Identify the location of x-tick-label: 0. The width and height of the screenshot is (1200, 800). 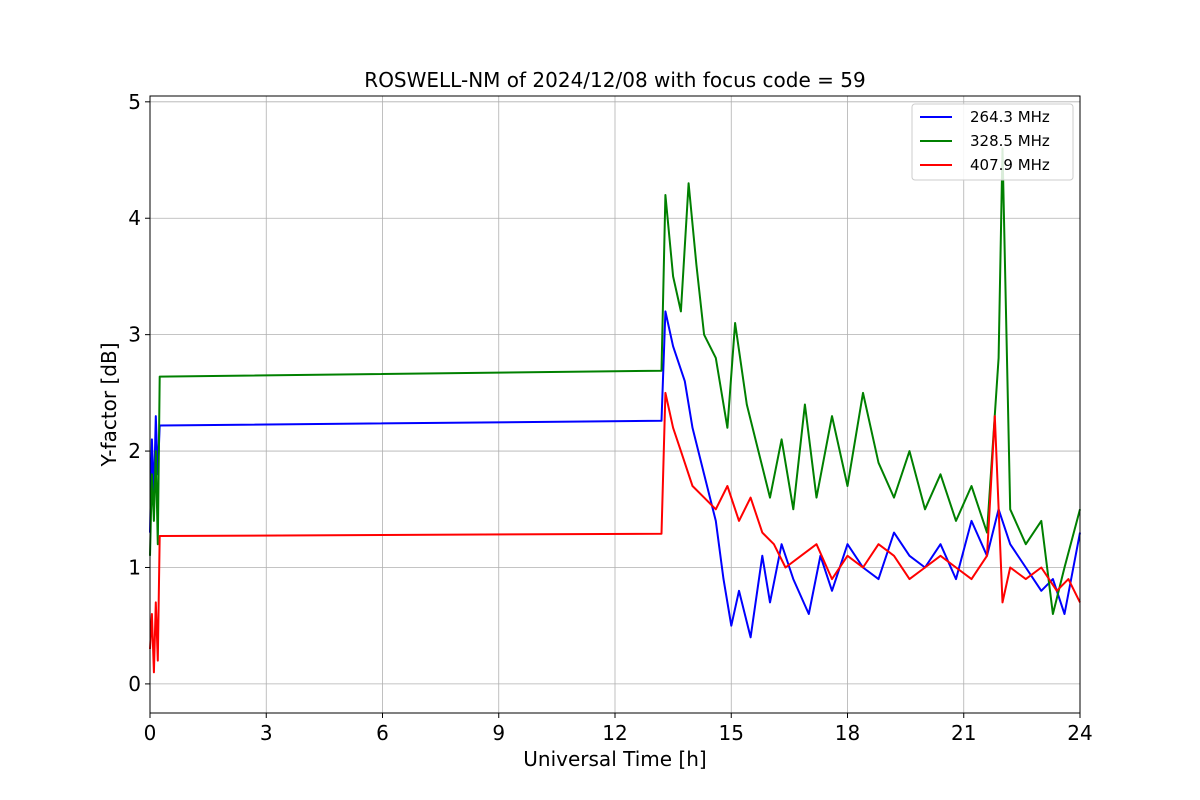
(150, 733).